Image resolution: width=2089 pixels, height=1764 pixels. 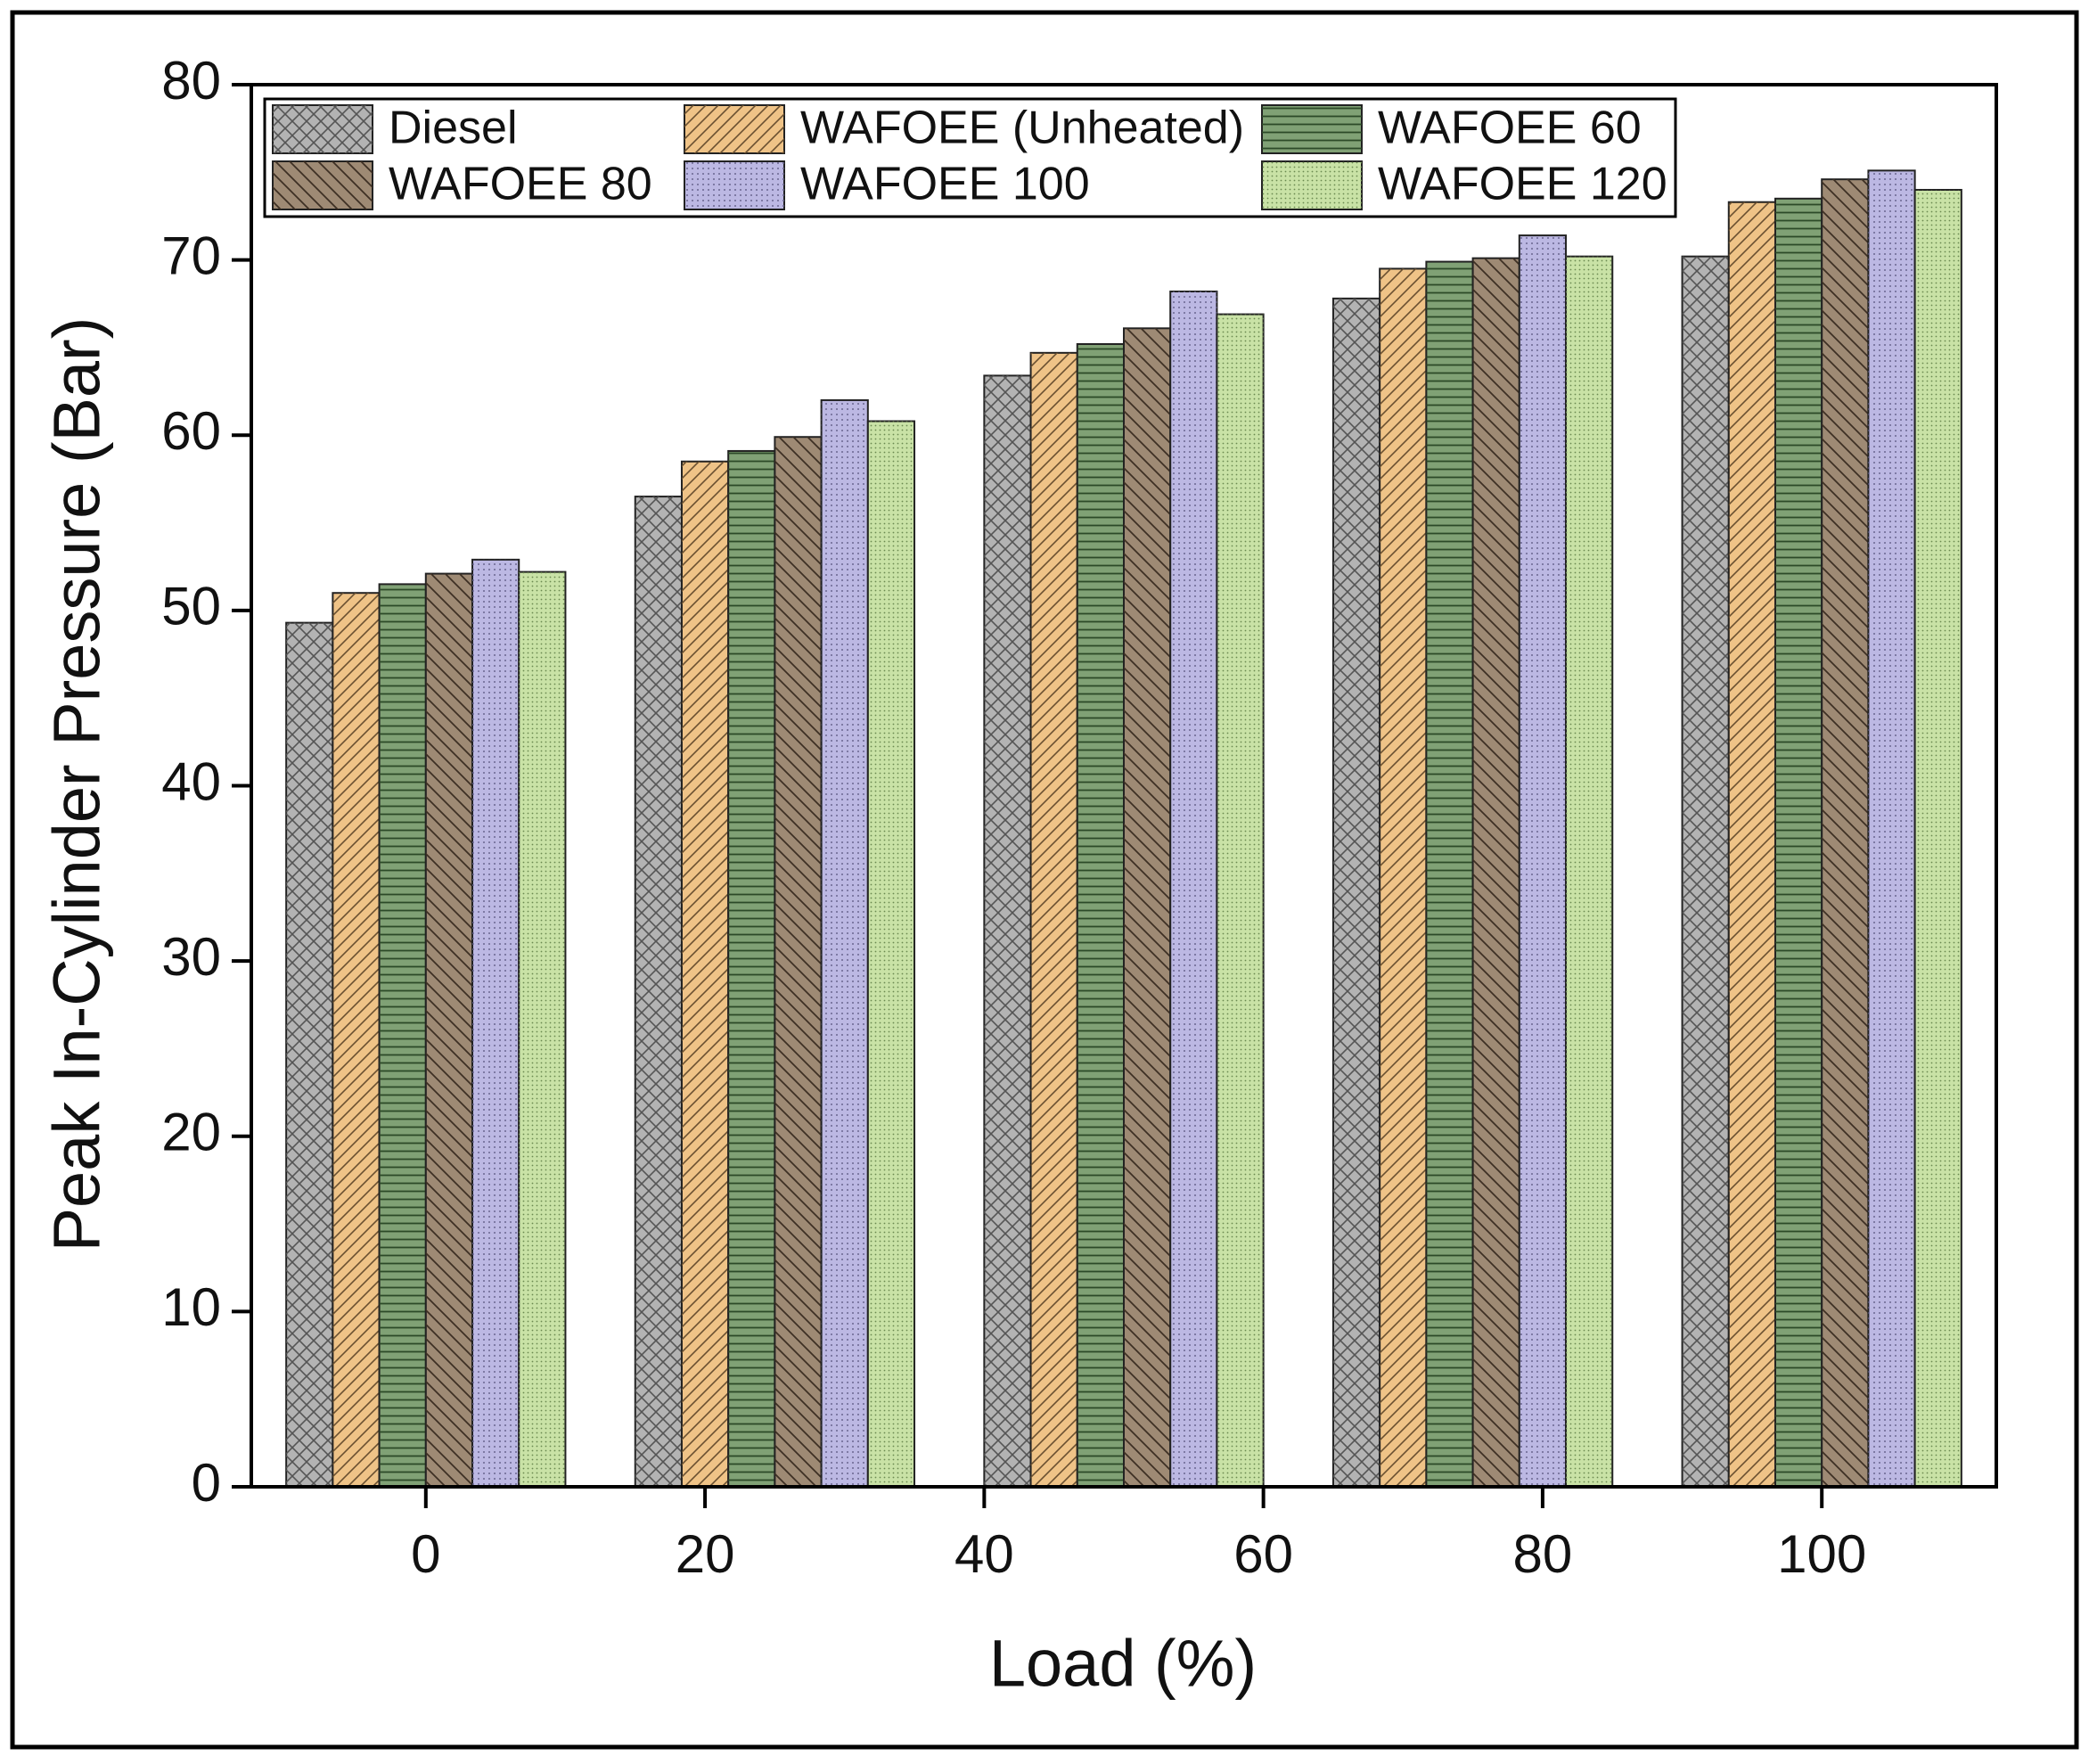 What do you see at coordinates (1543, 1554) in the screenshot?
I see `x-tick-label: 80` at bounding box center [1543, 1554].